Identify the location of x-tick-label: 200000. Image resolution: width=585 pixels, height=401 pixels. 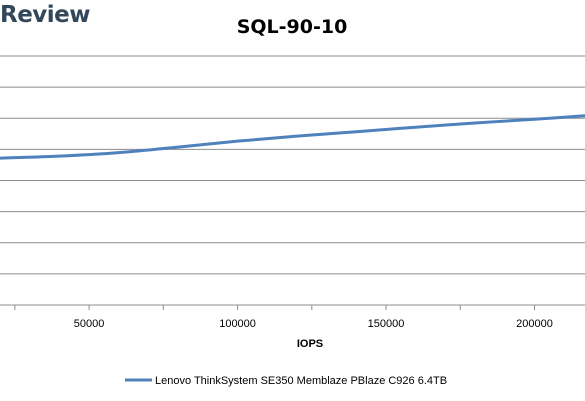
(534, 324).